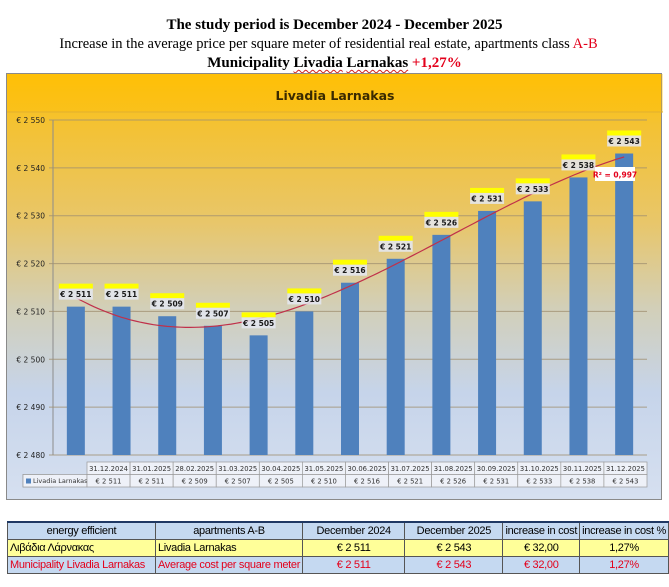  Describe the element at coordinates (280, 469) in the screenshot. I see `table-category-label: 30.04.2025` at that location.